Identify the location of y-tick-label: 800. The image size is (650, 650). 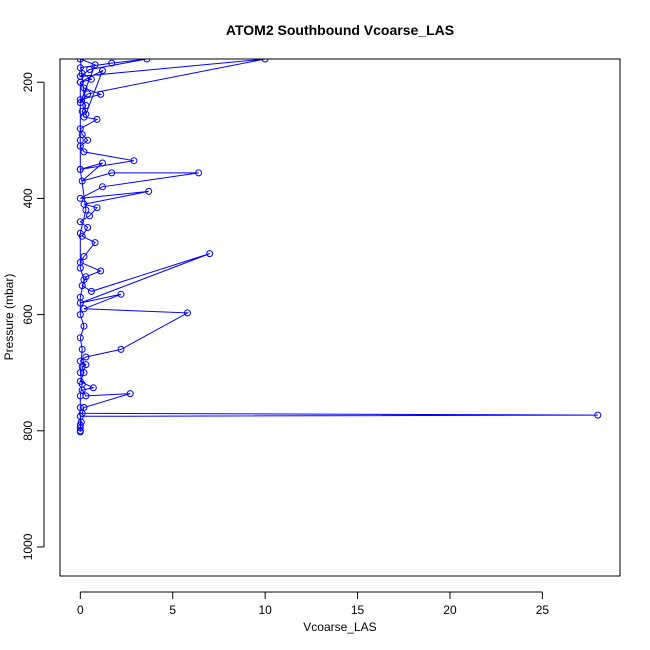
(28, 430).